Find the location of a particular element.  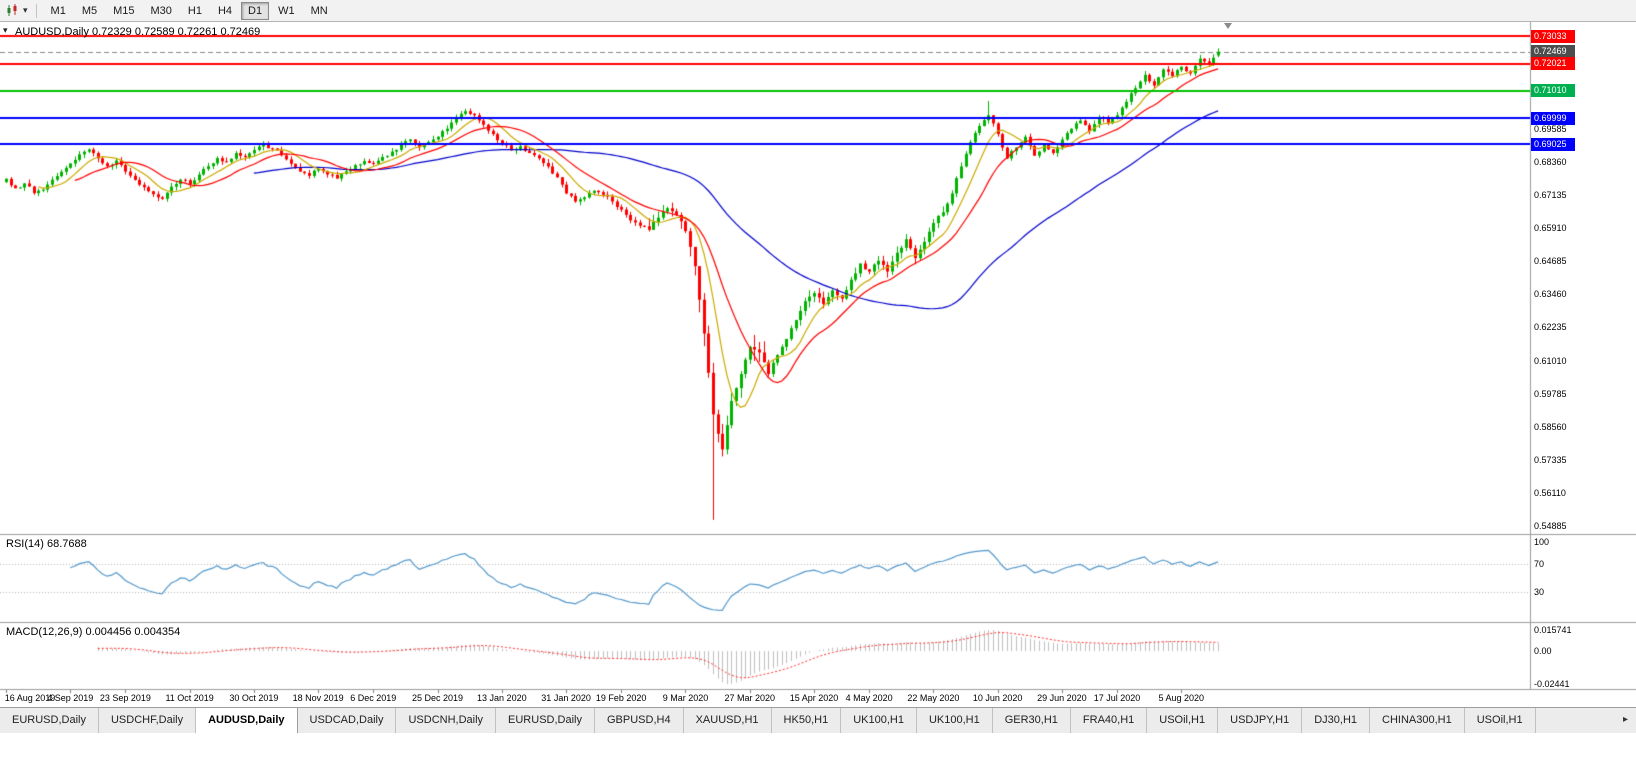

date-axis-label-27-mar-2020: 27 Mar 2020 is located at coordinates (749, 698).